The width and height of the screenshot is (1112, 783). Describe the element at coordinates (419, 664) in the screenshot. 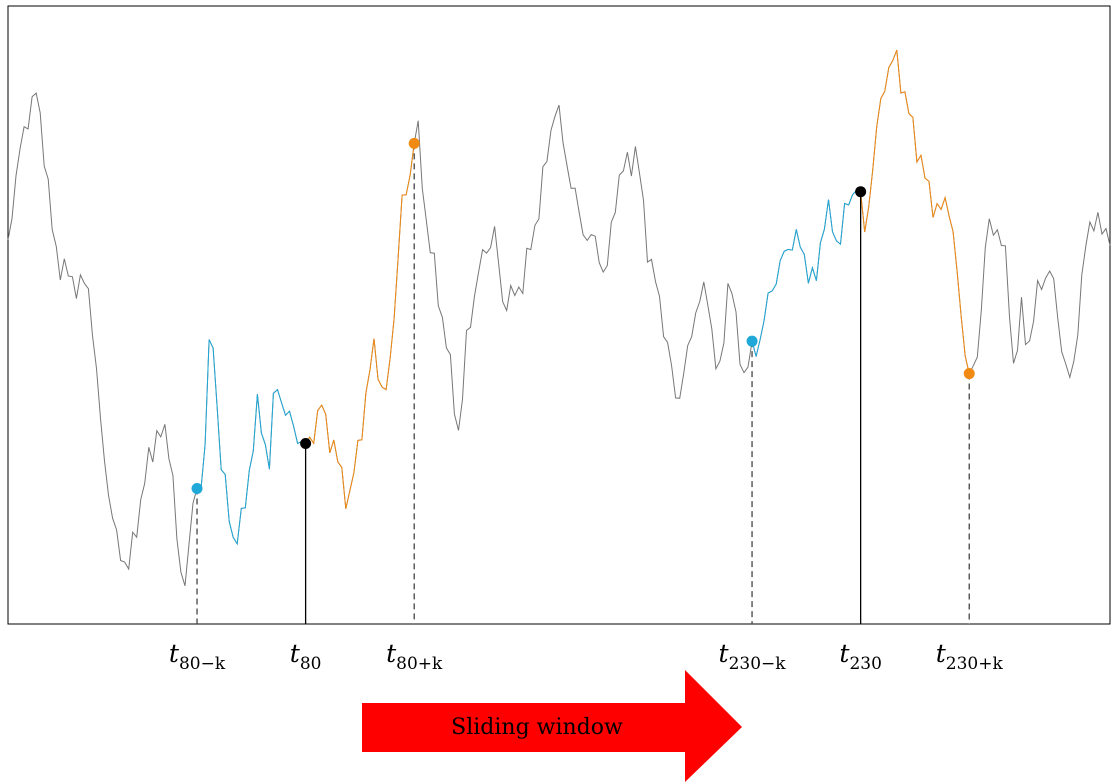

I see `tick-label-subscript: 80+k` at that location.